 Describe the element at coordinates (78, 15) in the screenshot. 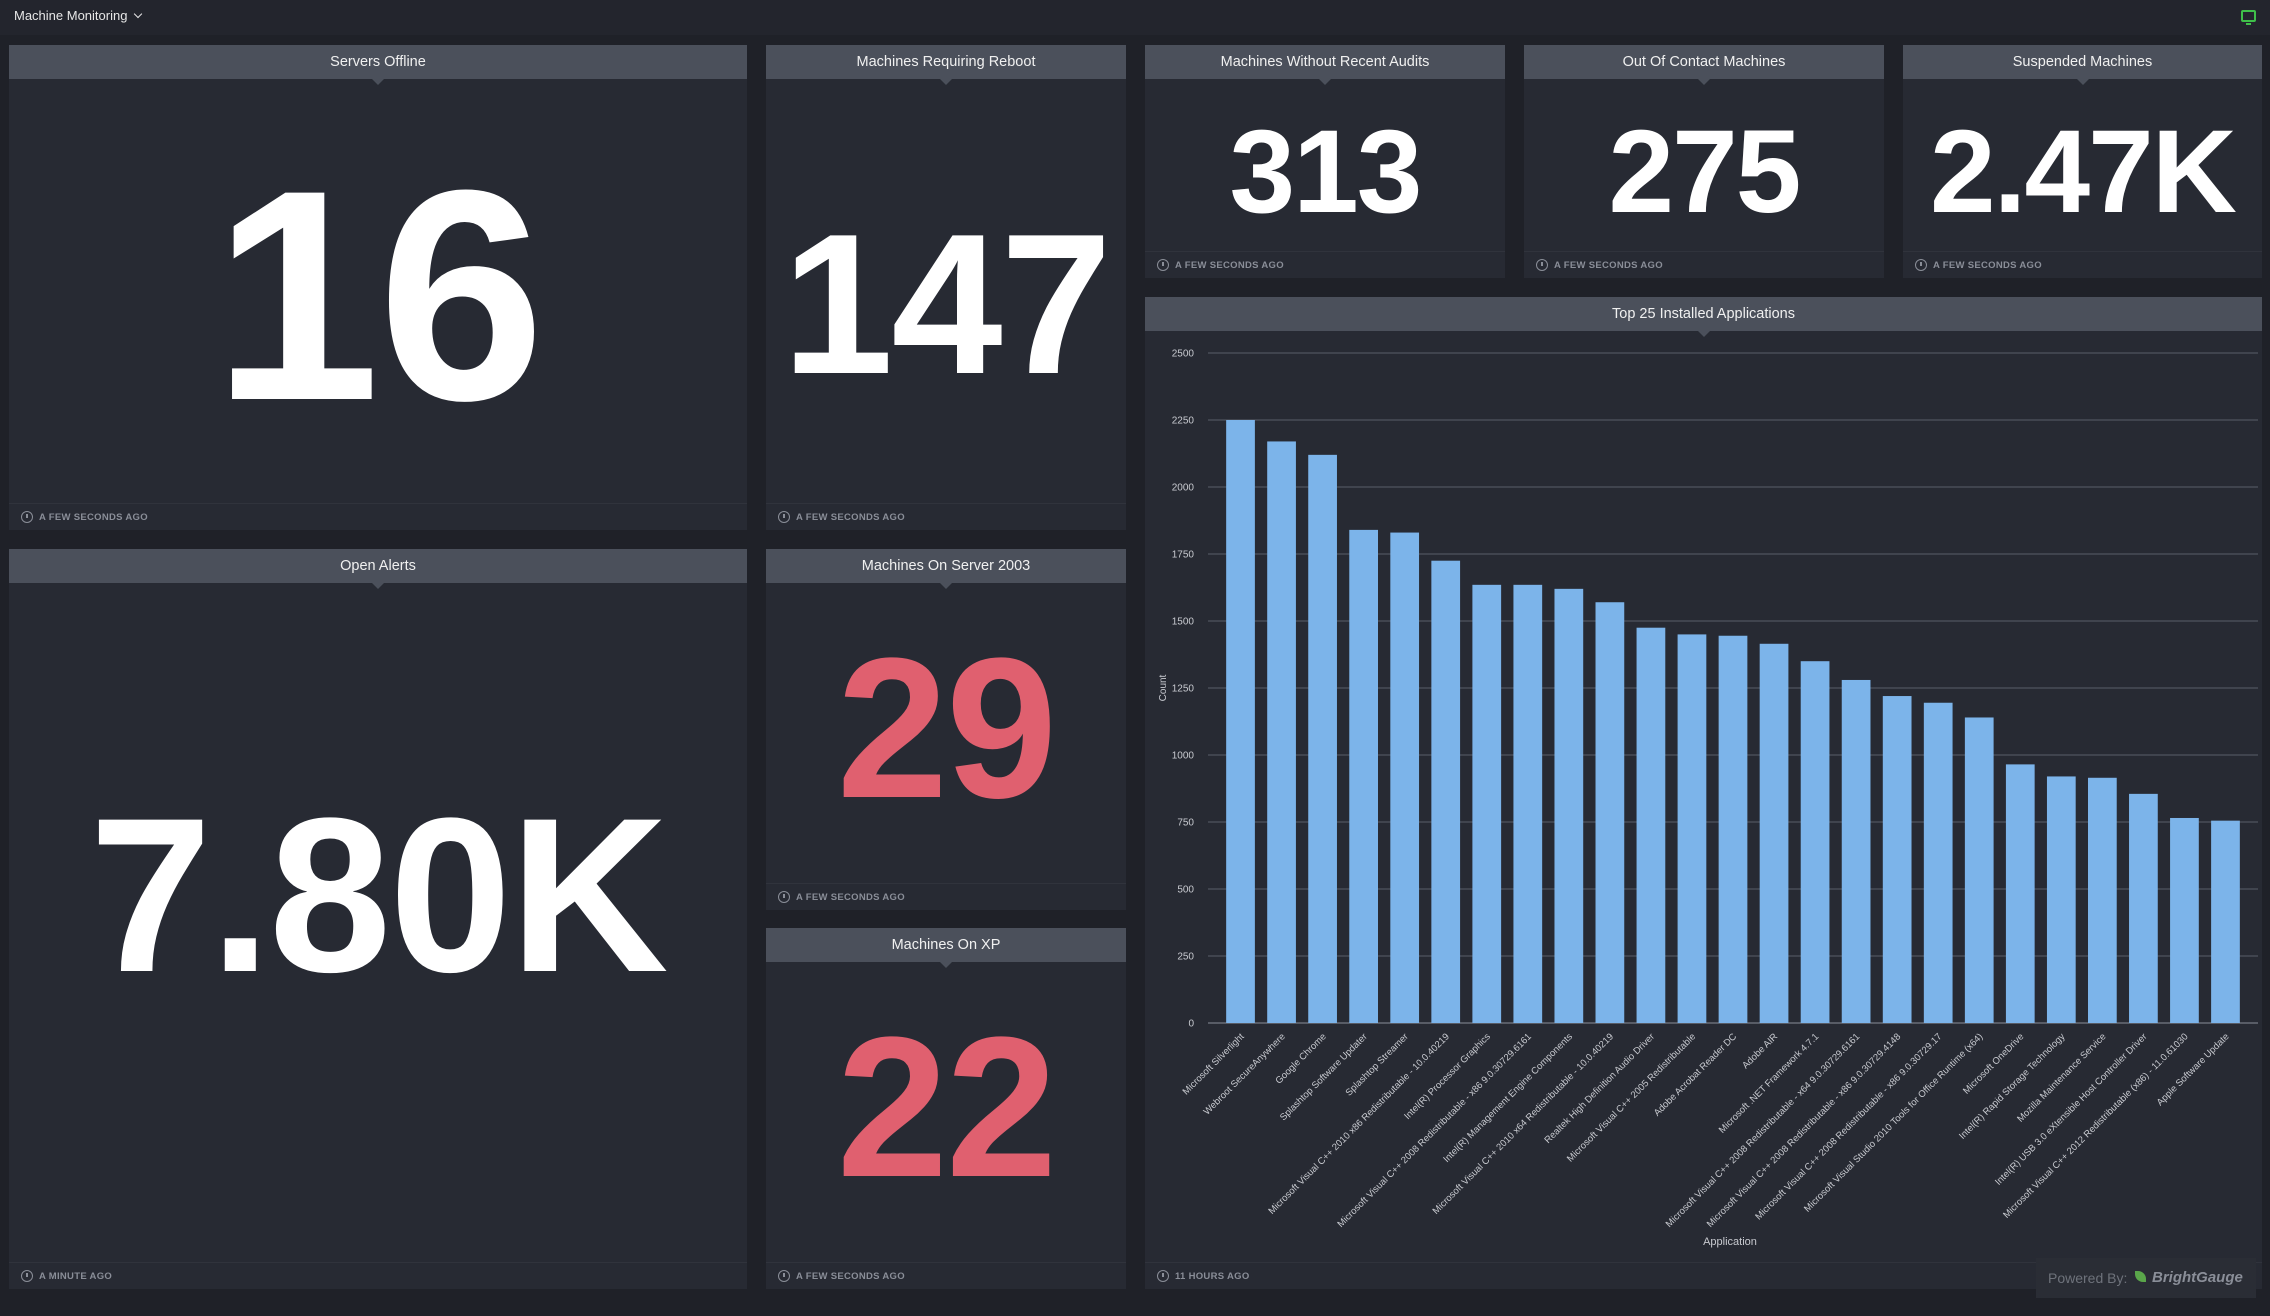

I see `dashboard-selector: Machine Monitoring` at that location.